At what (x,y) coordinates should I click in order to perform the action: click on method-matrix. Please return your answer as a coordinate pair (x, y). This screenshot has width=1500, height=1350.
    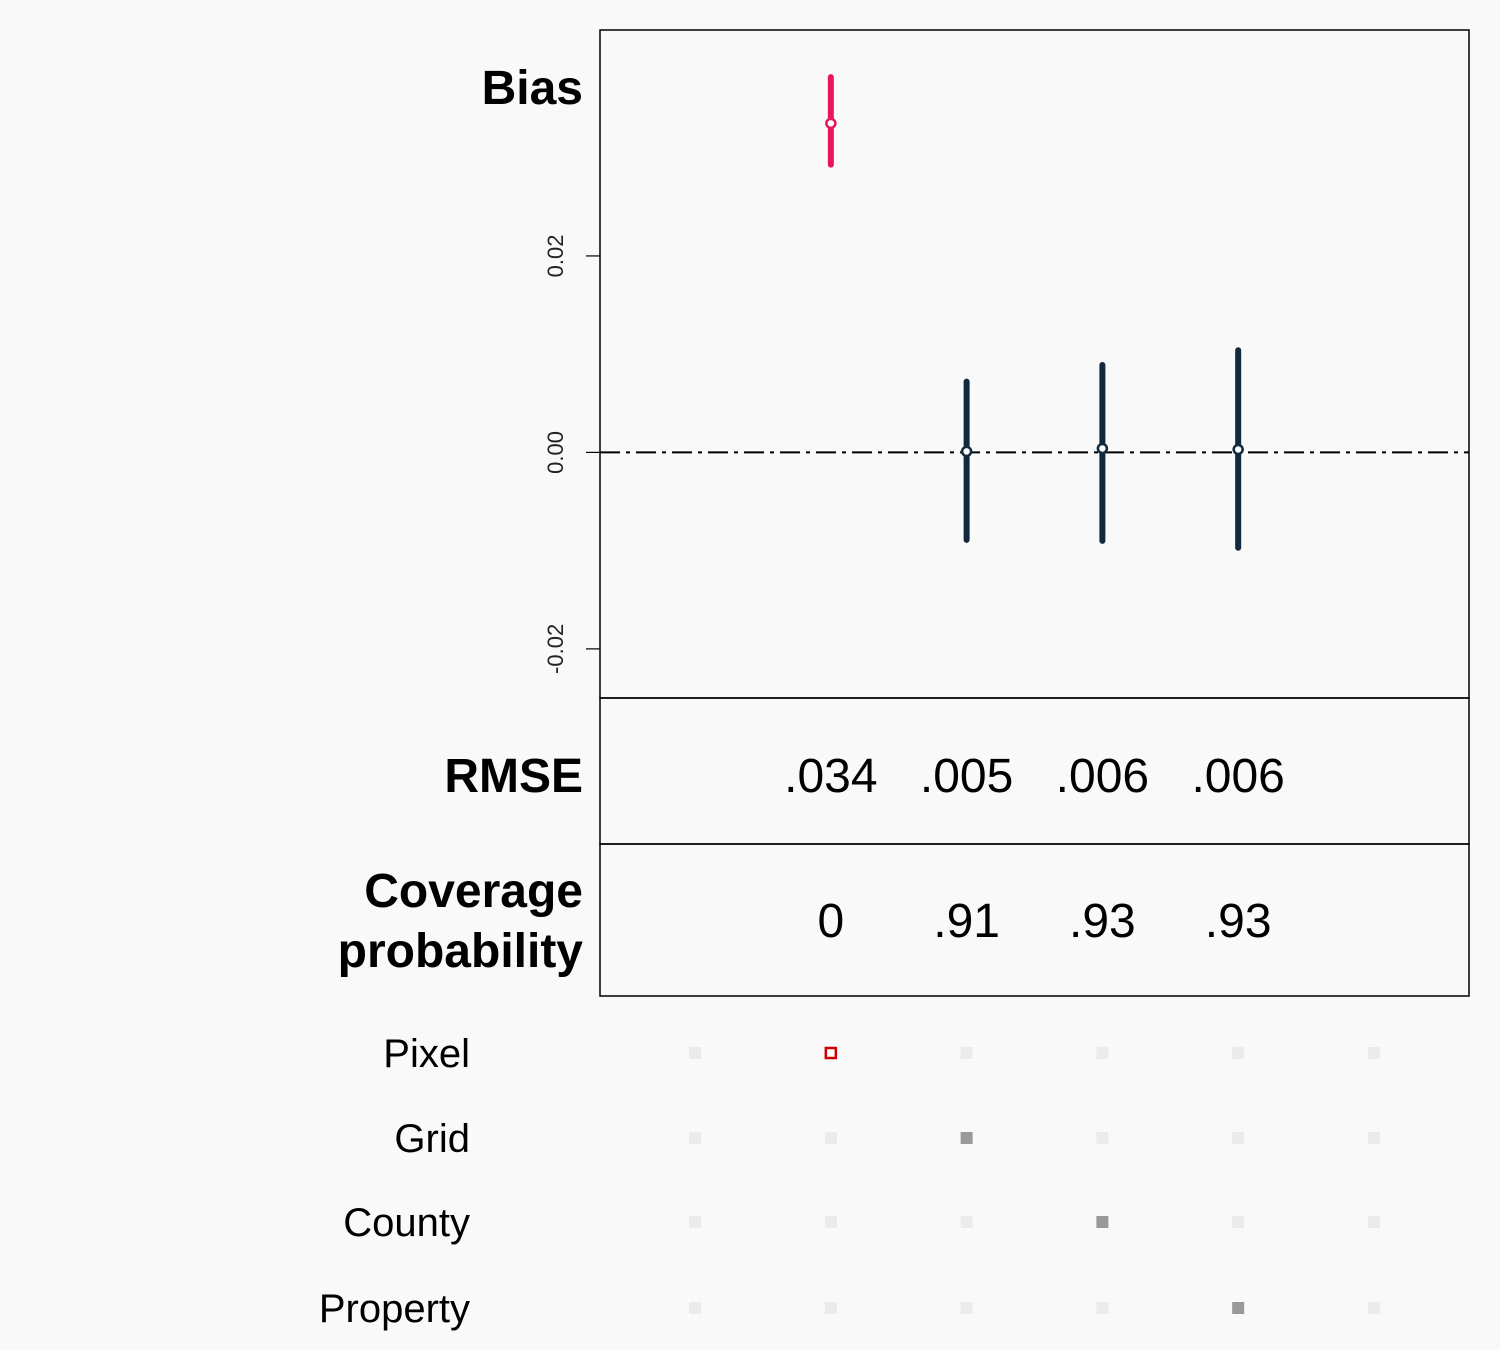
    Looking at the image, I should click on (1034, 1180).